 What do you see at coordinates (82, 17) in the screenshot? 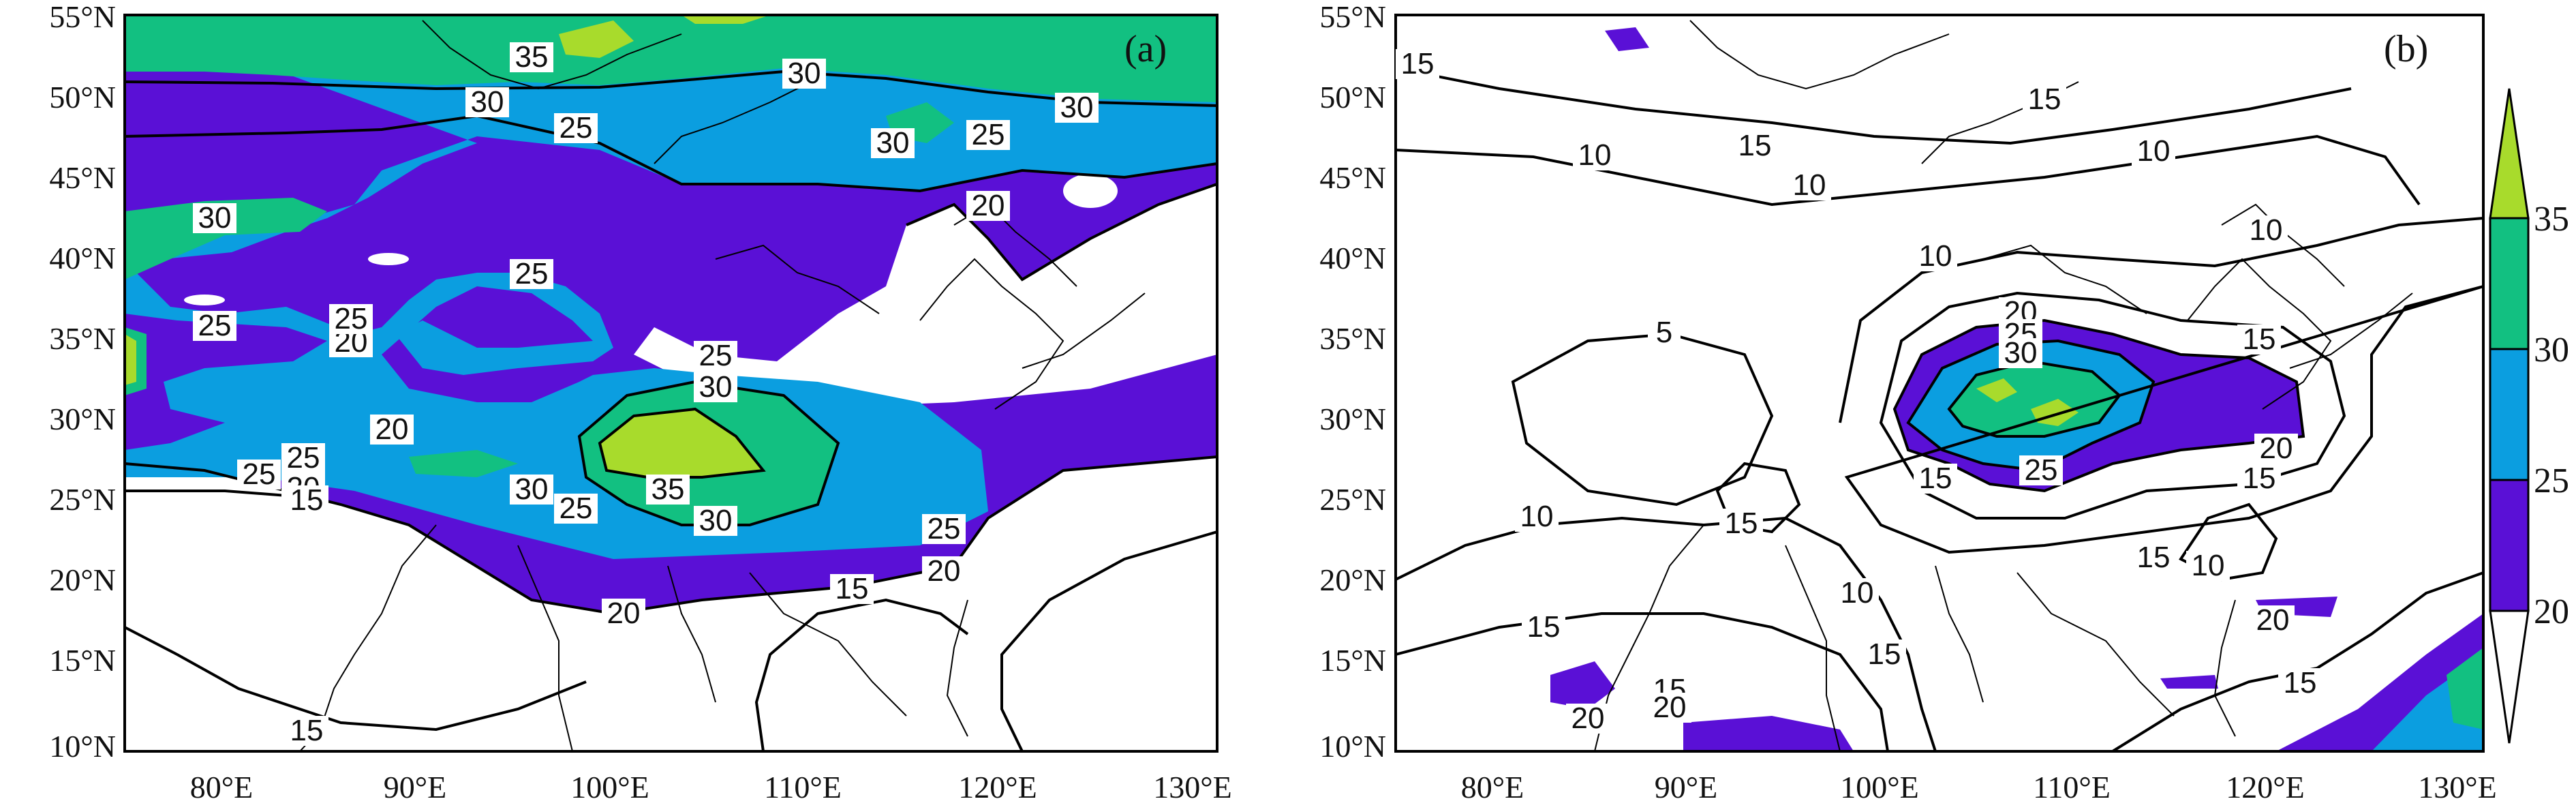
I see `lat-tick: 55°N` at bounding box center [82, 17].